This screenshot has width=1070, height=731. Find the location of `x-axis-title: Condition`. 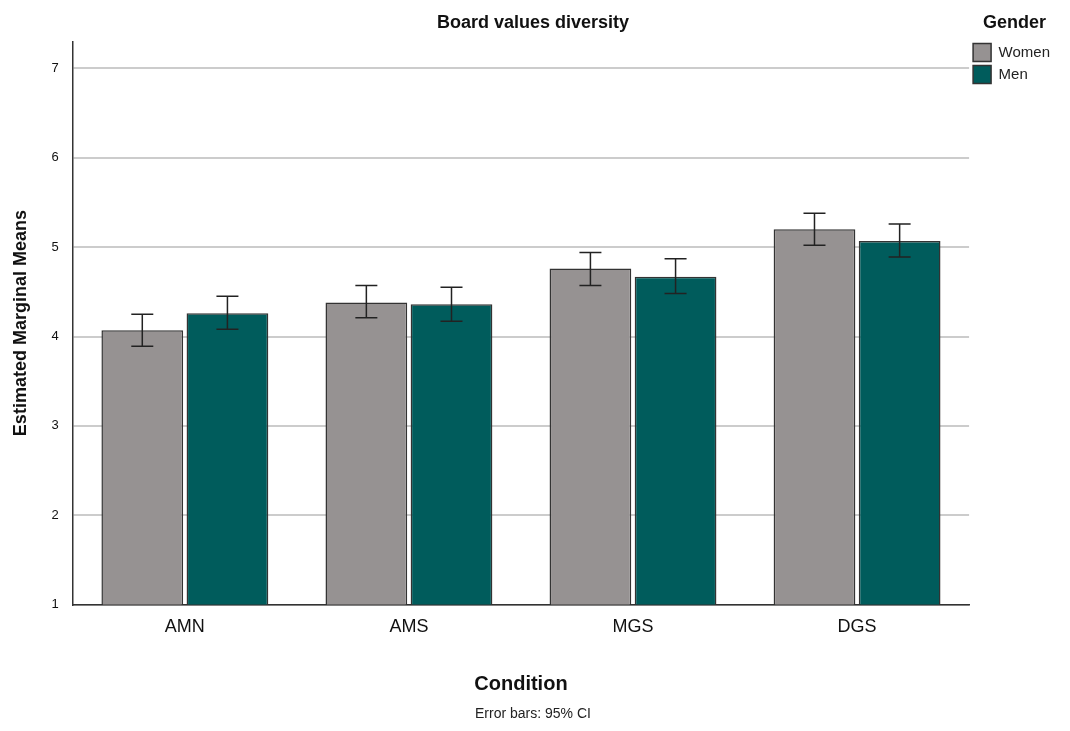

x-axis-title: Condition is located at coordinates (521, 682).